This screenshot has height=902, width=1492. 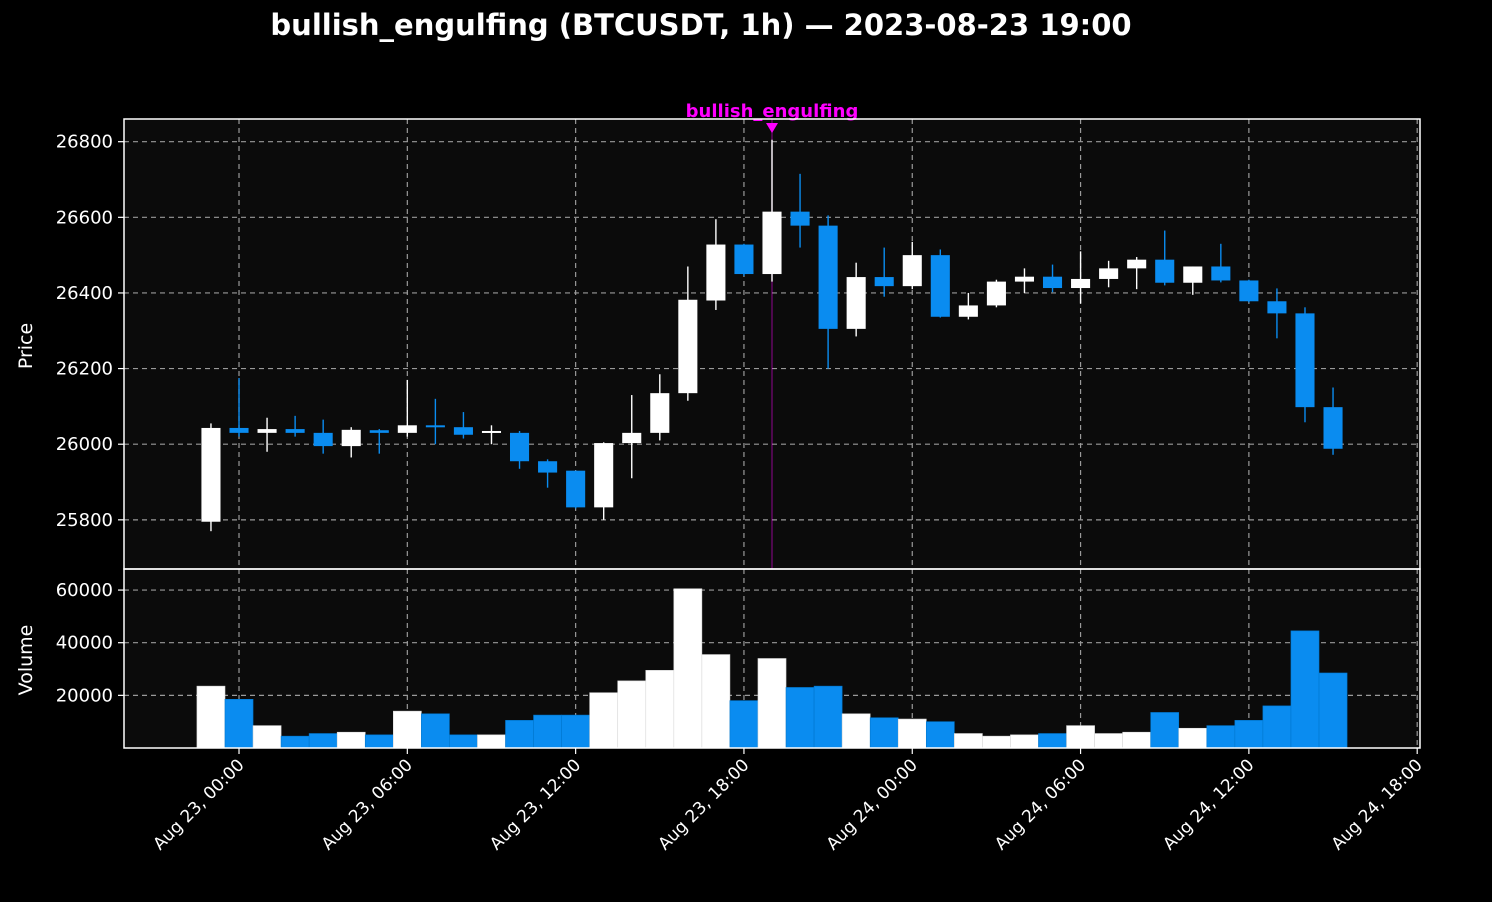 I want to click on price-axis-label: Price, so click(x=26, y=346).